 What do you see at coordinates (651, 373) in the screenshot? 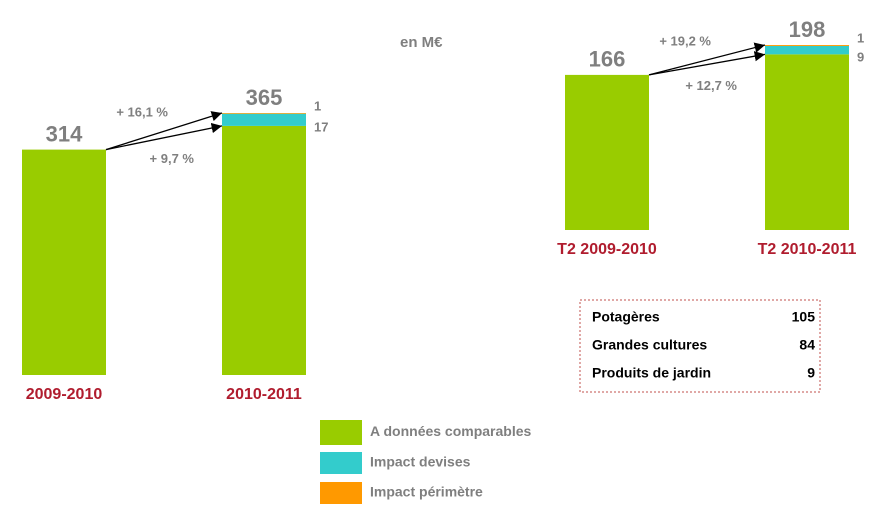
I see `table-cell: Produits de jardin` at bounding box center [651, 373].